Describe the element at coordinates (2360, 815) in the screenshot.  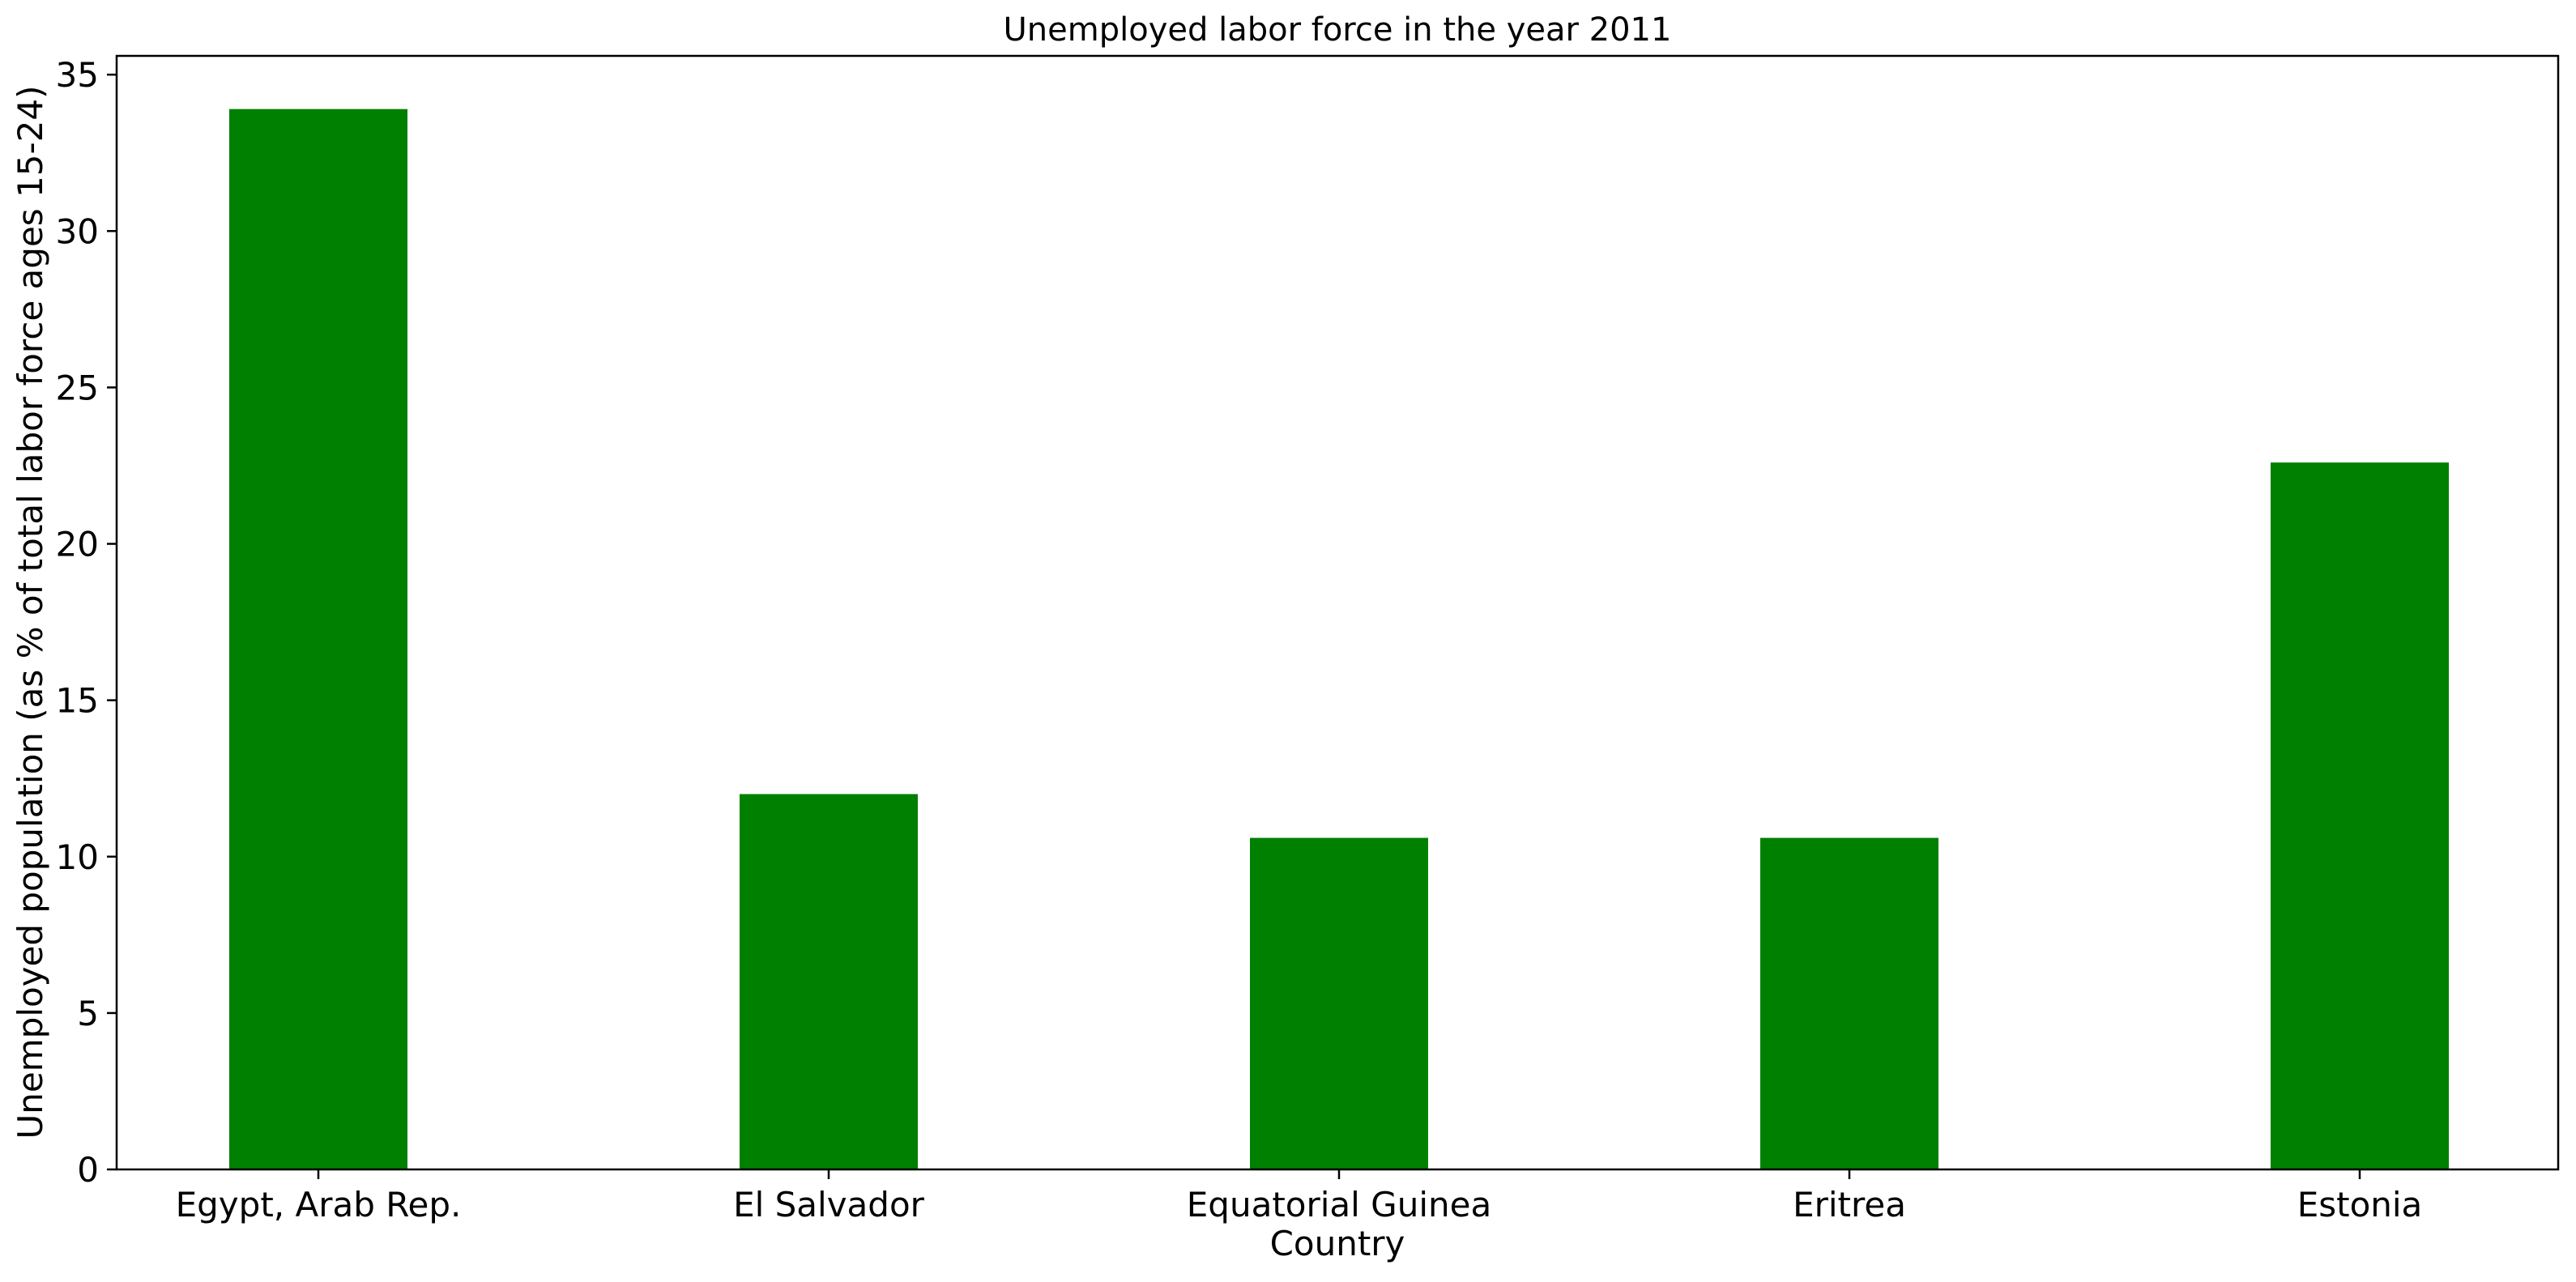
I see `bar-estonia` at that location.